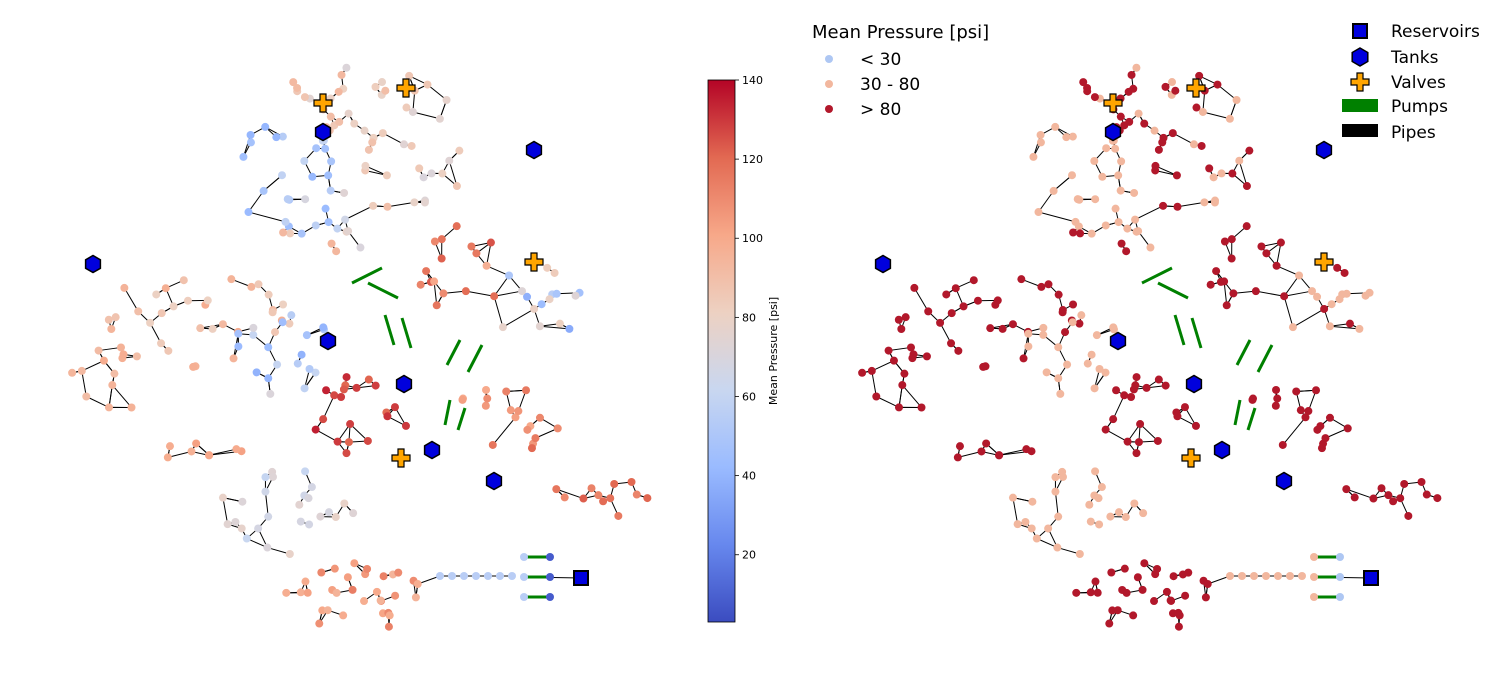 The height and width of the screenshot is (696, 1502). What do you see at coordinates (1435, 32) in the screenshot?
I see `legend-label-reservoirs: Reservoirs` at bounding box center [1435, 32].